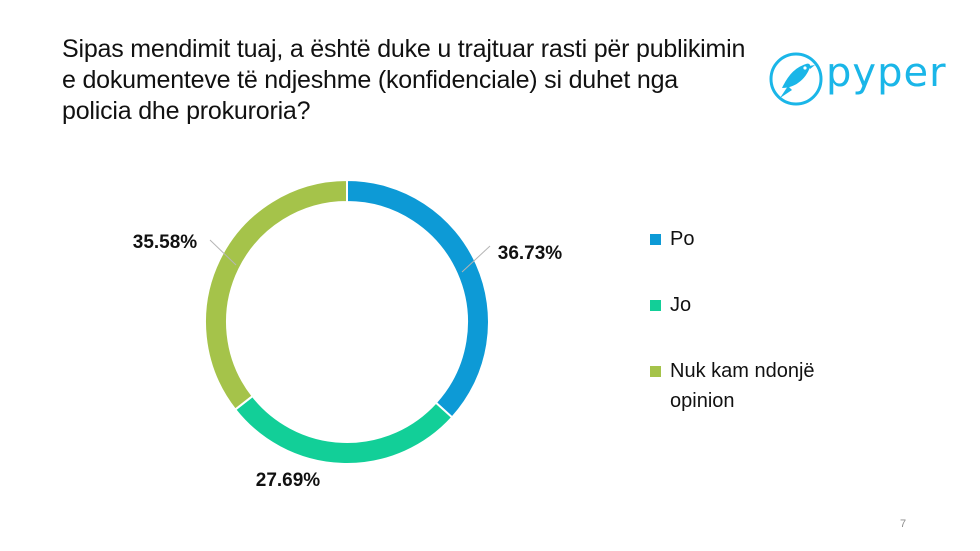 The image size is (980, 551). I want to click on logo-text: pyper, so click(886, 73).